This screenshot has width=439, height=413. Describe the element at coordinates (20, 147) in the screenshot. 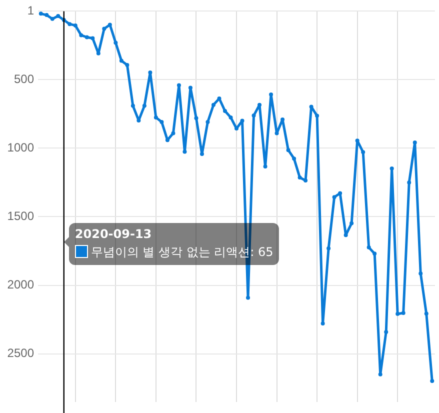

I see `y-tick-label: 1000` at that location.